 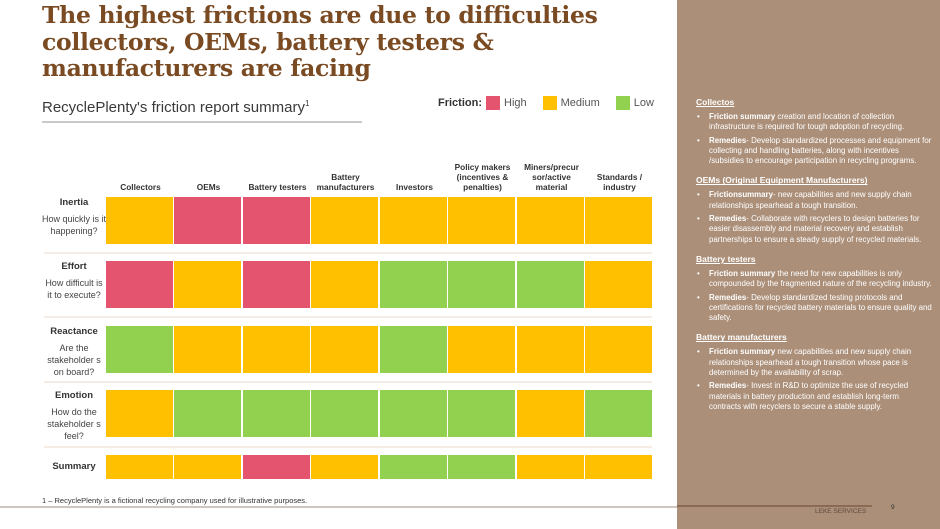 What do you see at coordinates (74, 281) in the screenshot?
I see `row-label: Effort How difficult is it to execute?` at bounding box center [74, 281].